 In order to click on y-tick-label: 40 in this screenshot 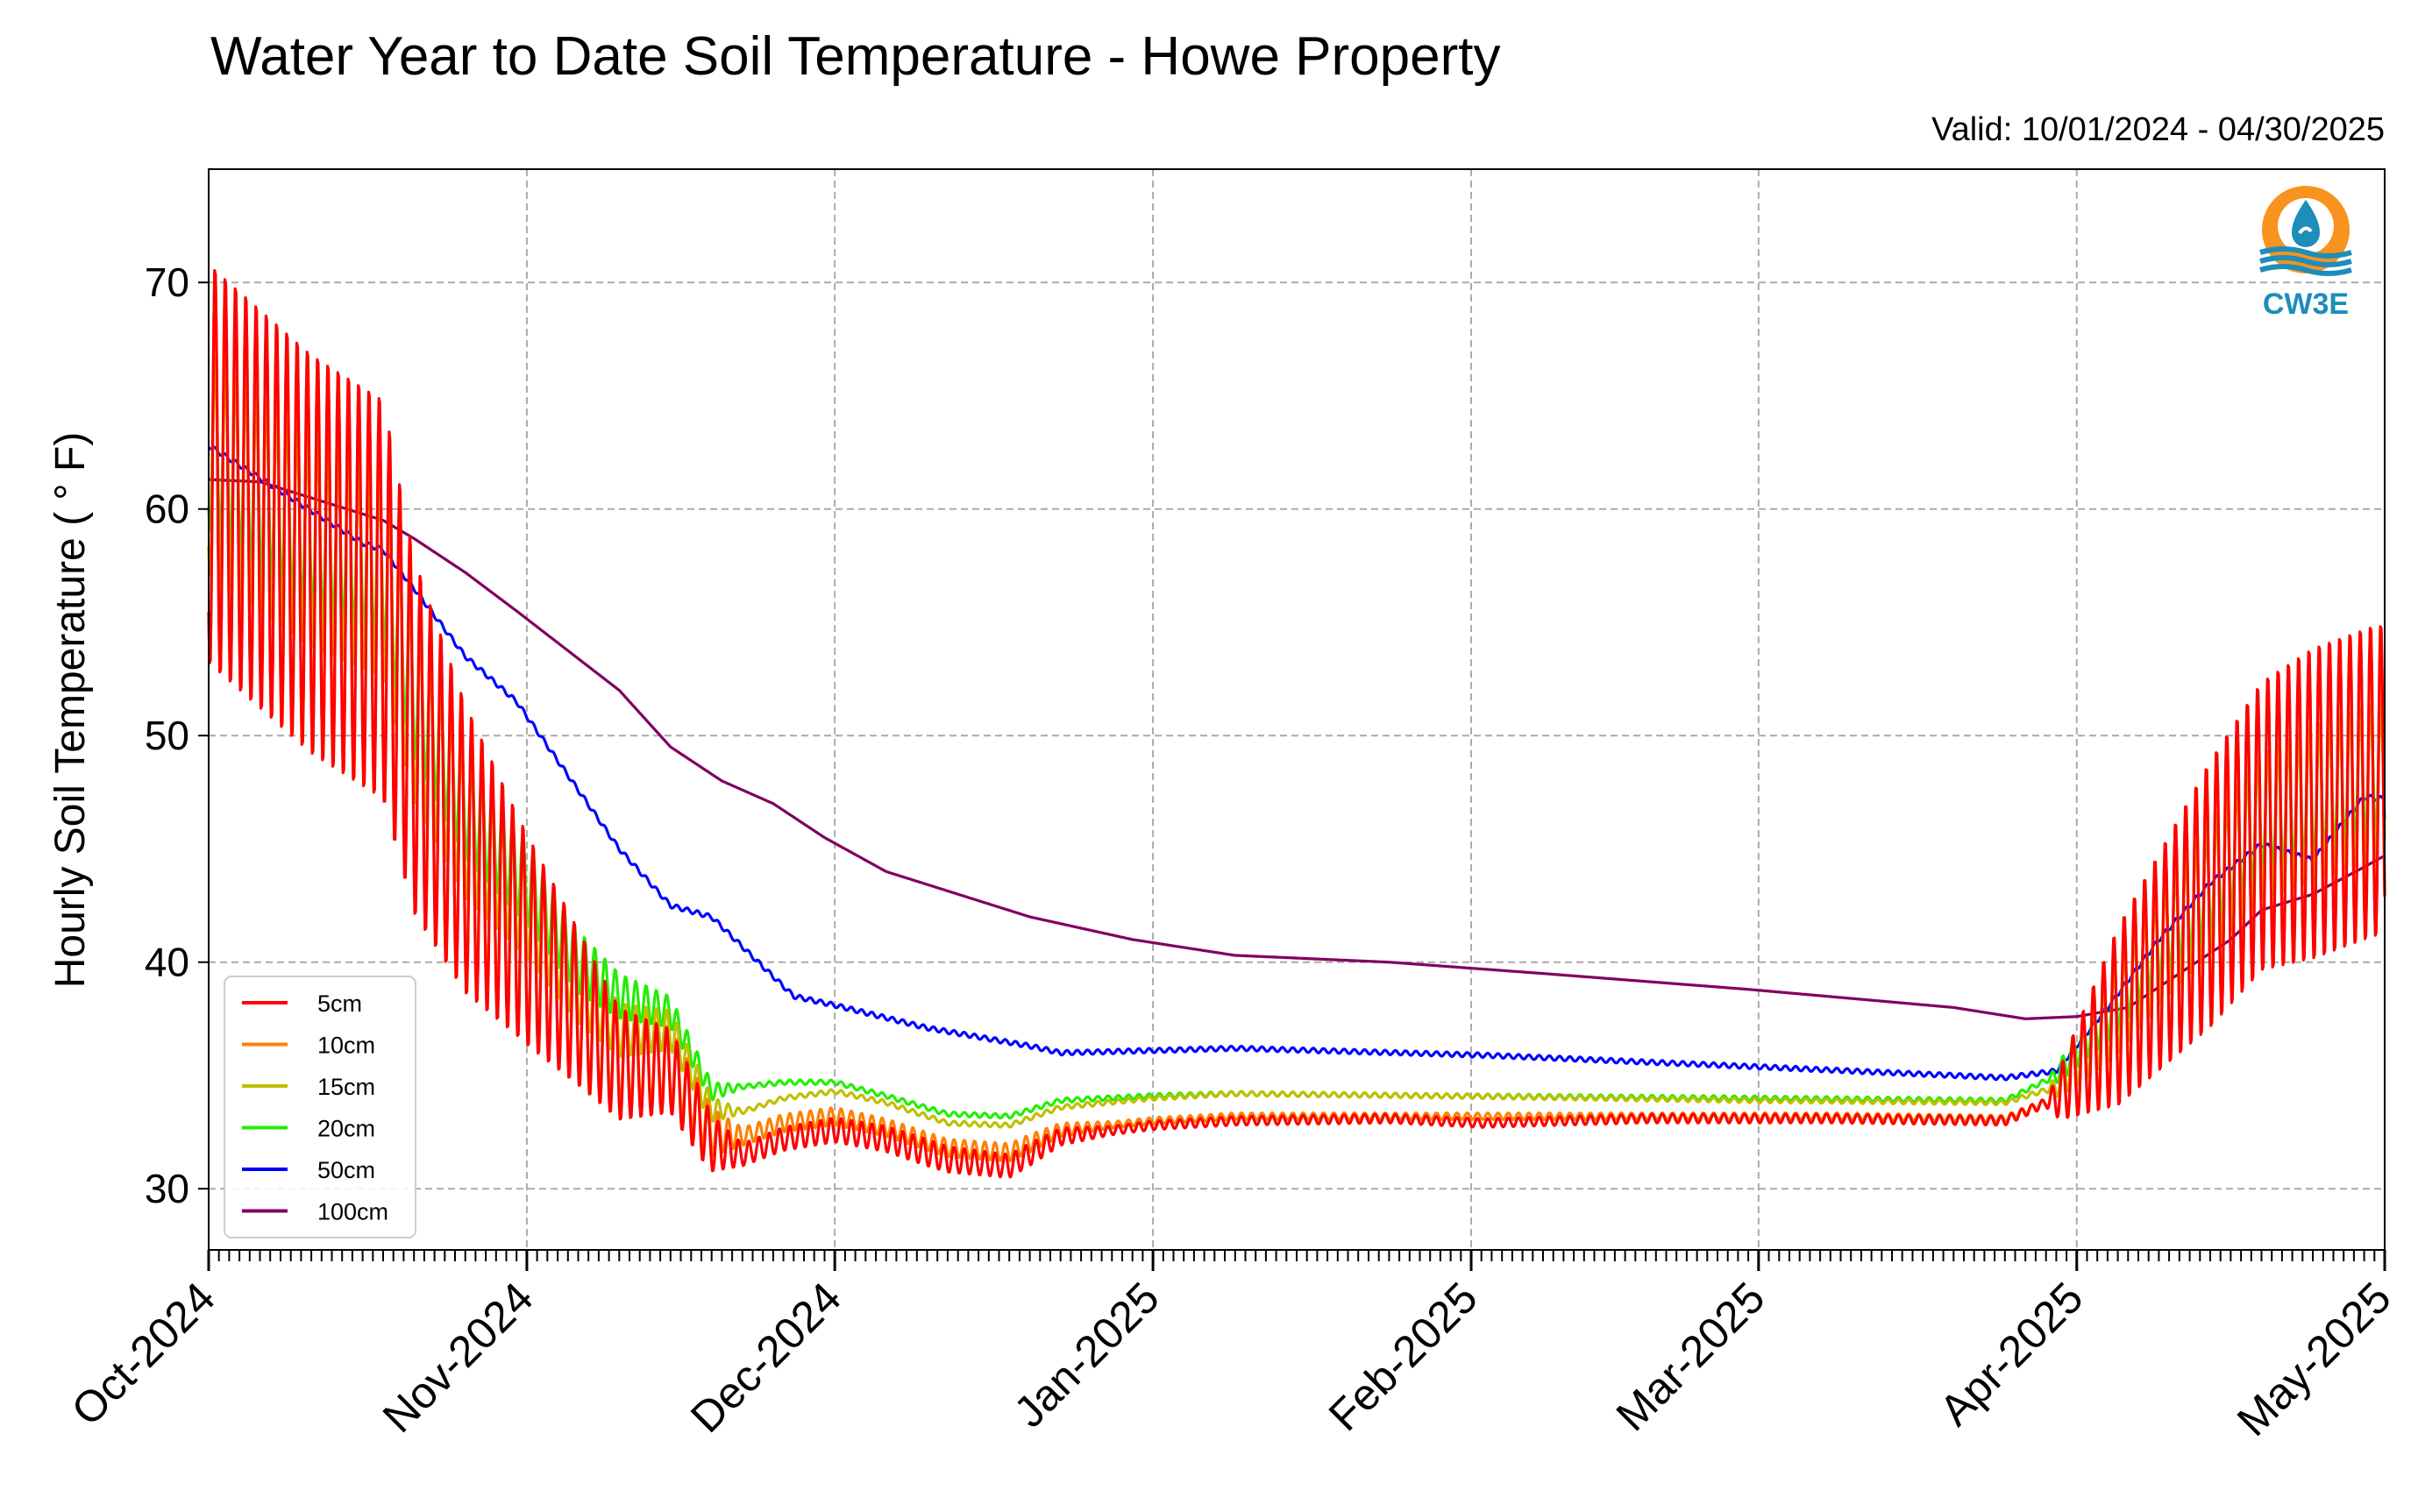, I will do `click(167, 962)`.